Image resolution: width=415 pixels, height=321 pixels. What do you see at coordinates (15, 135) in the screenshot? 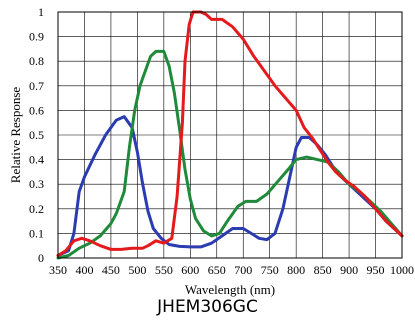
I see `y-axis-label: Relative Response` at bounding box center [15, 135].